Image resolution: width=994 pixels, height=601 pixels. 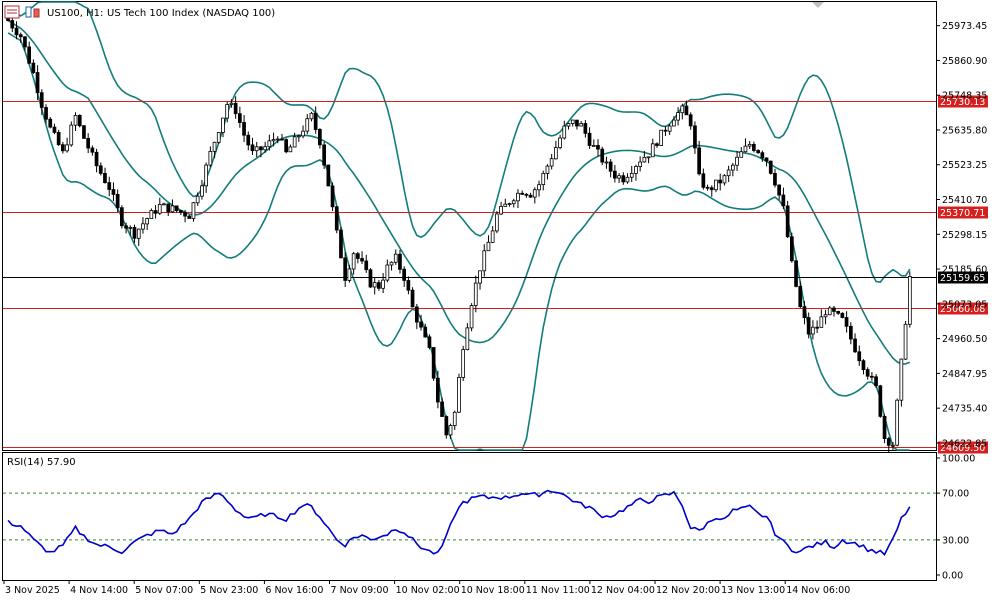 I want to click on current-price-tag, so click(x=963, y=277).